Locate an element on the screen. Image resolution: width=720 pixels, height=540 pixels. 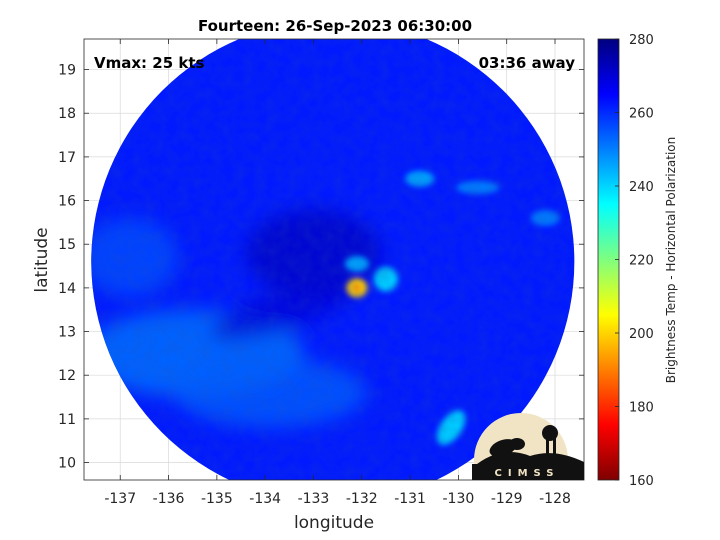
colorbar-tick-label: 160 is located at coordinates (641, 481).